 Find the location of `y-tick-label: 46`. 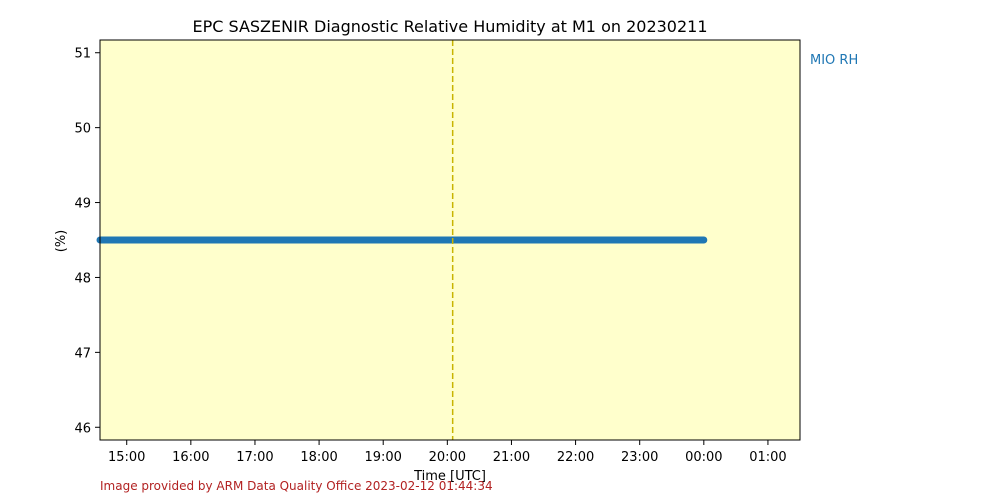

y-tick-label: 46 is located at coordinates (82, 428).